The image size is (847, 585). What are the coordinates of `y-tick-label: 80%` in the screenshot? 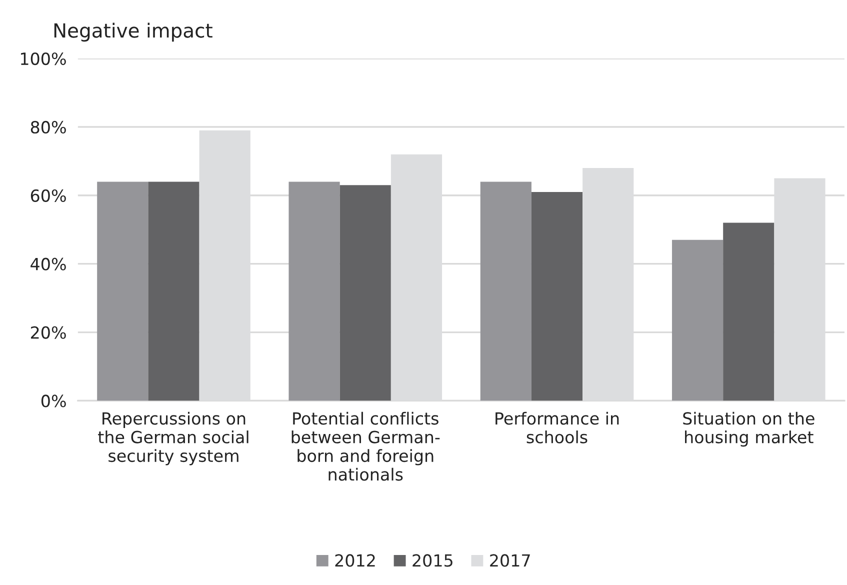 It's located at (48, 127).